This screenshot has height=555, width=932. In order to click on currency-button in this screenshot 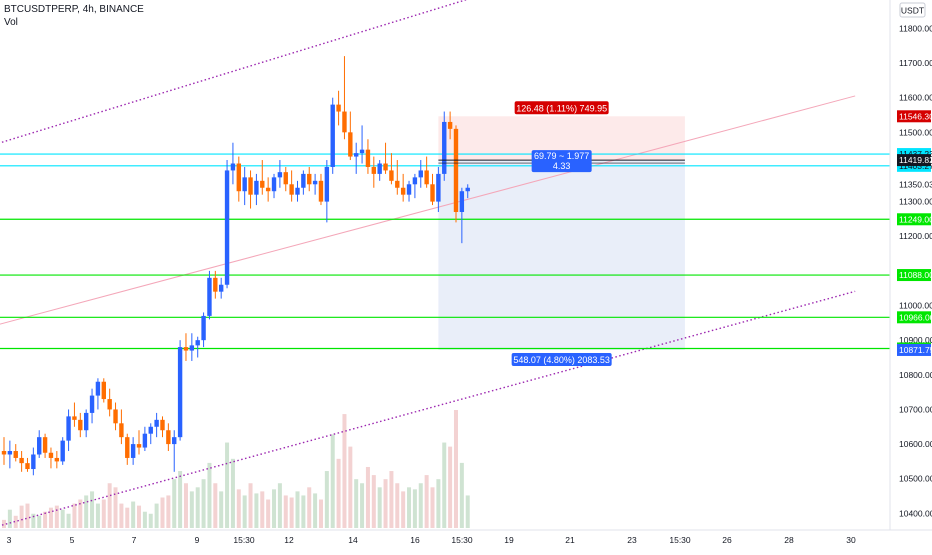, I will do `click(912, 10)`.